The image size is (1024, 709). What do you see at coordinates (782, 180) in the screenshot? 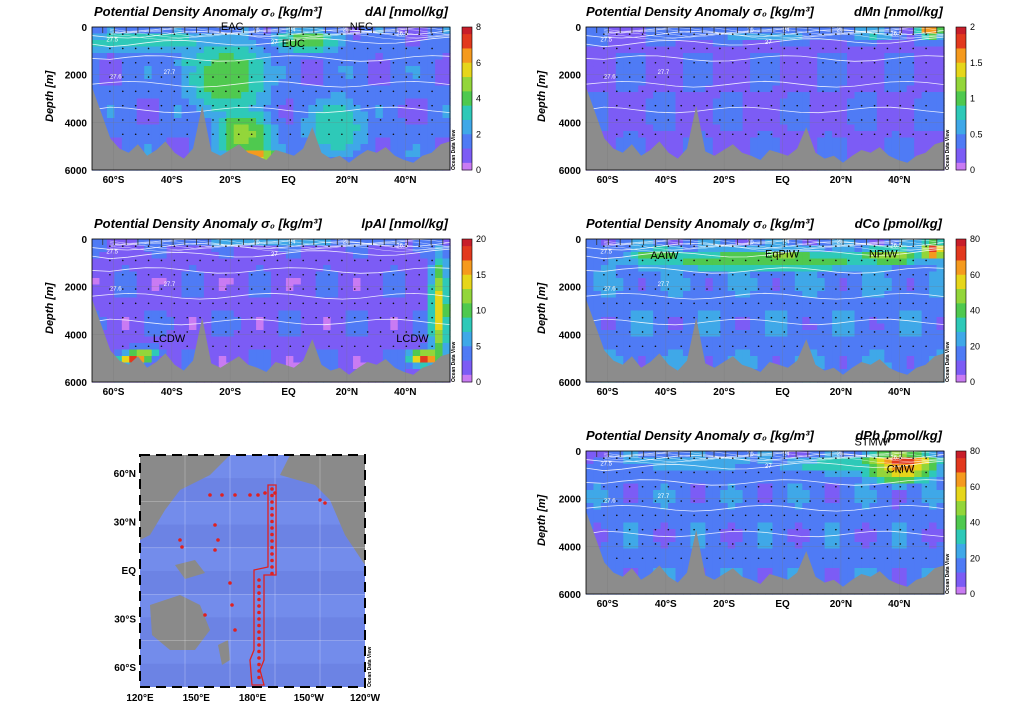
I see `x-tick-label: EQ` at bounding box center [782, 180].